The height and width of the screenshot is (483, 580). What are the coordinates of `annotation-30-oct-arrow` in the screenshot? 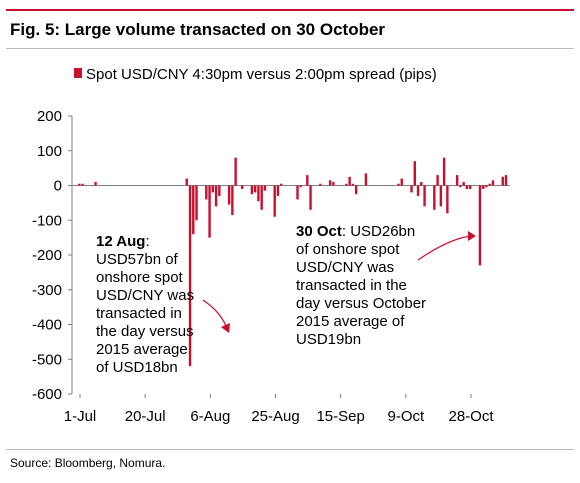 It's located at (445, 248).